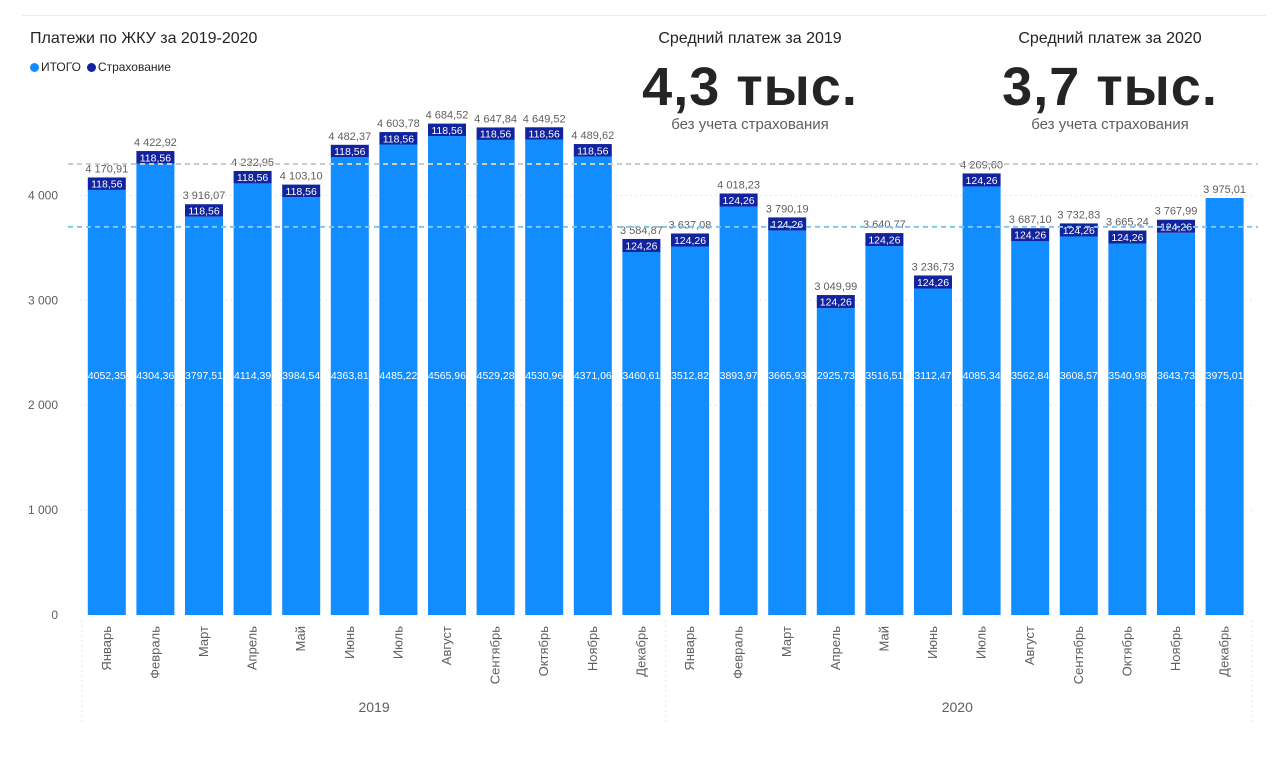 Image resolution: width=1280 pixels, height=759 pixels. Describe the element at coordinates (301, 376) in the screenshot. I see `bar-data-label: 3984,54` at that location.